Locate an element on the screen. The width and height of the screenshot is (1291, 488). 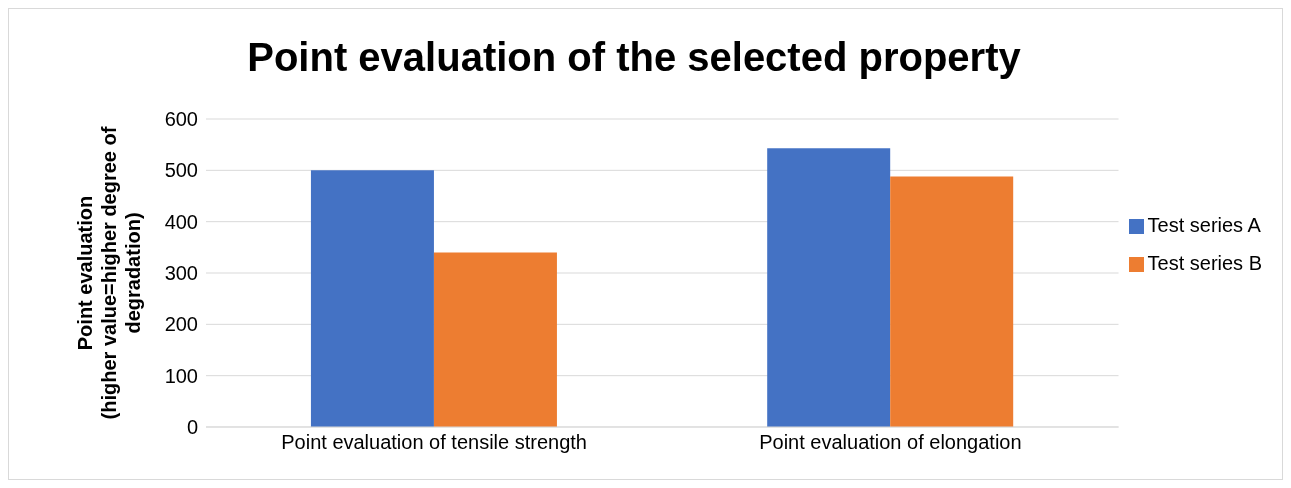
y-tick-label: 100 is located at coordinates (181, 375).